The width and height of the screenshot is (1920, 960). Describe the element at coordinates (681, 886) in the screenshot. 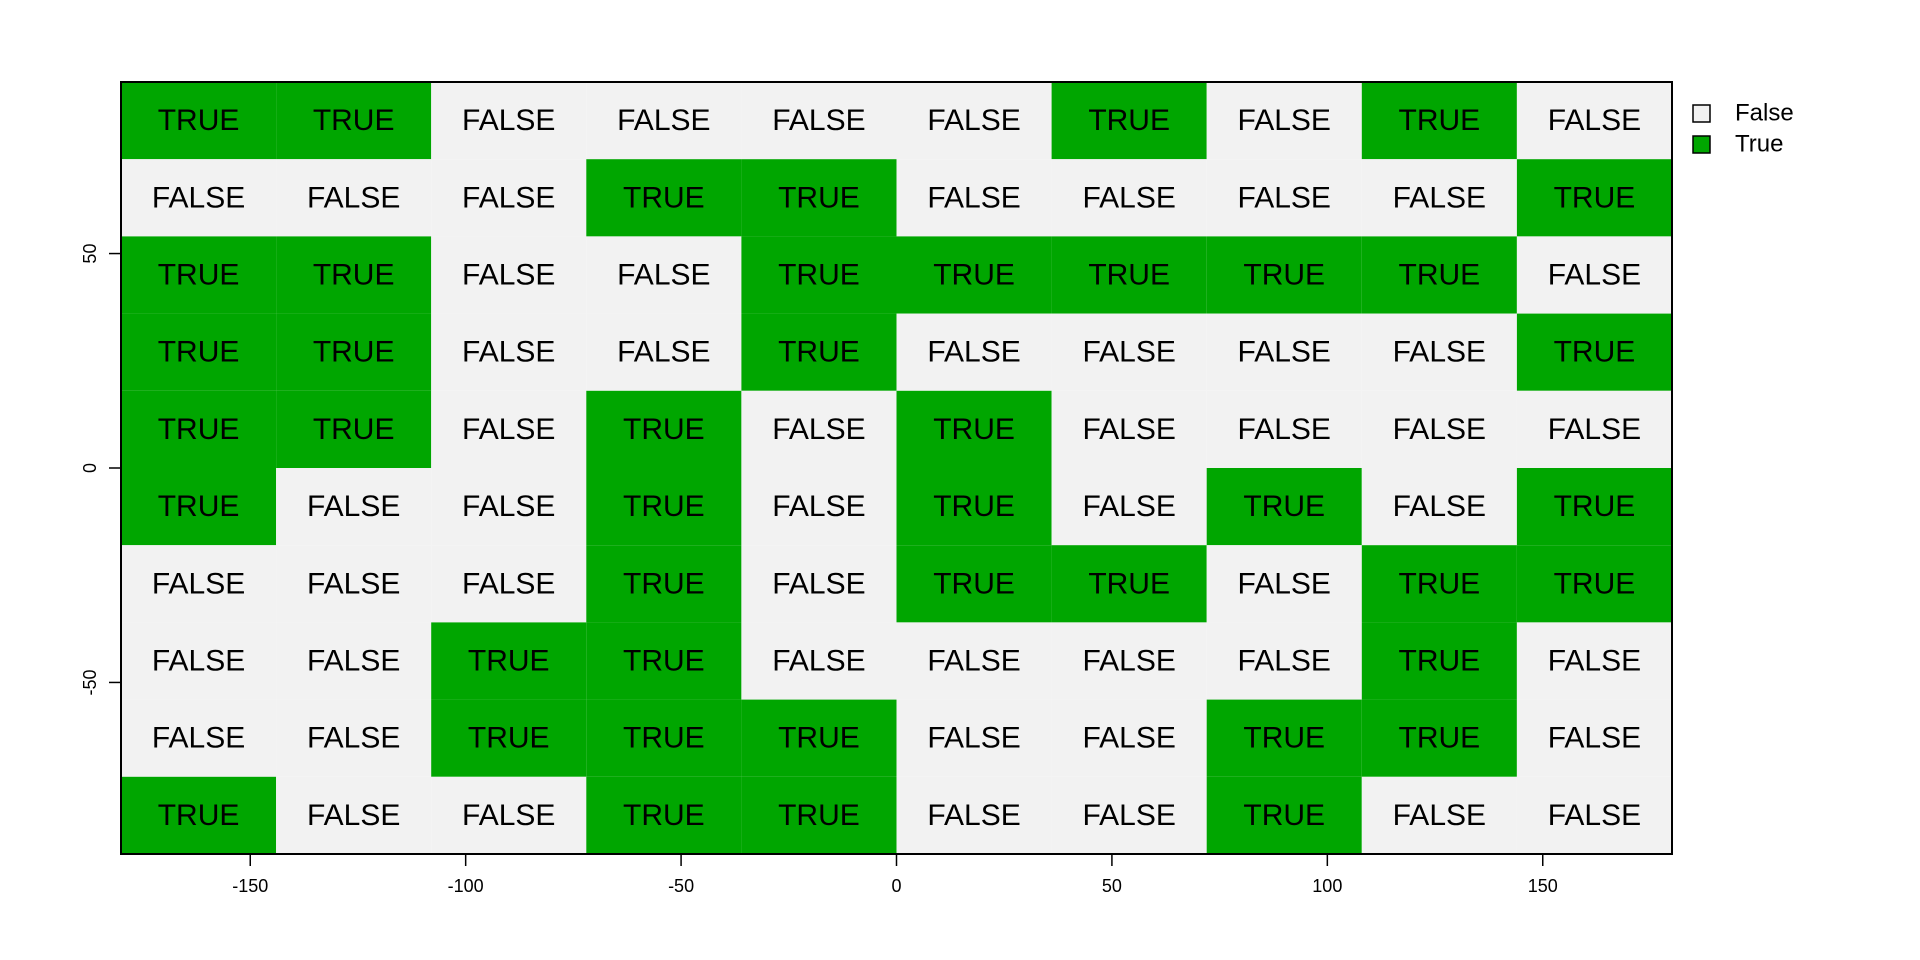

I see `x-tick-label: -50` at that location.